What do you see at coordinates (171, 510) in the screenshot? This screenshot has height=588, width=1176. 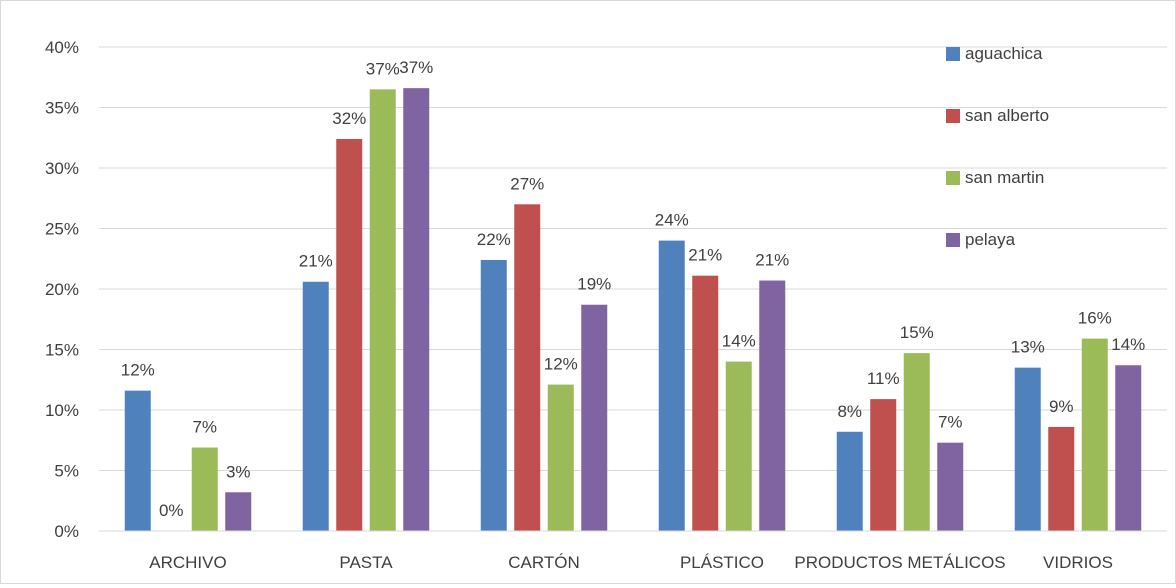 I see `data-label: 0%` at bounding box center [171, 510].